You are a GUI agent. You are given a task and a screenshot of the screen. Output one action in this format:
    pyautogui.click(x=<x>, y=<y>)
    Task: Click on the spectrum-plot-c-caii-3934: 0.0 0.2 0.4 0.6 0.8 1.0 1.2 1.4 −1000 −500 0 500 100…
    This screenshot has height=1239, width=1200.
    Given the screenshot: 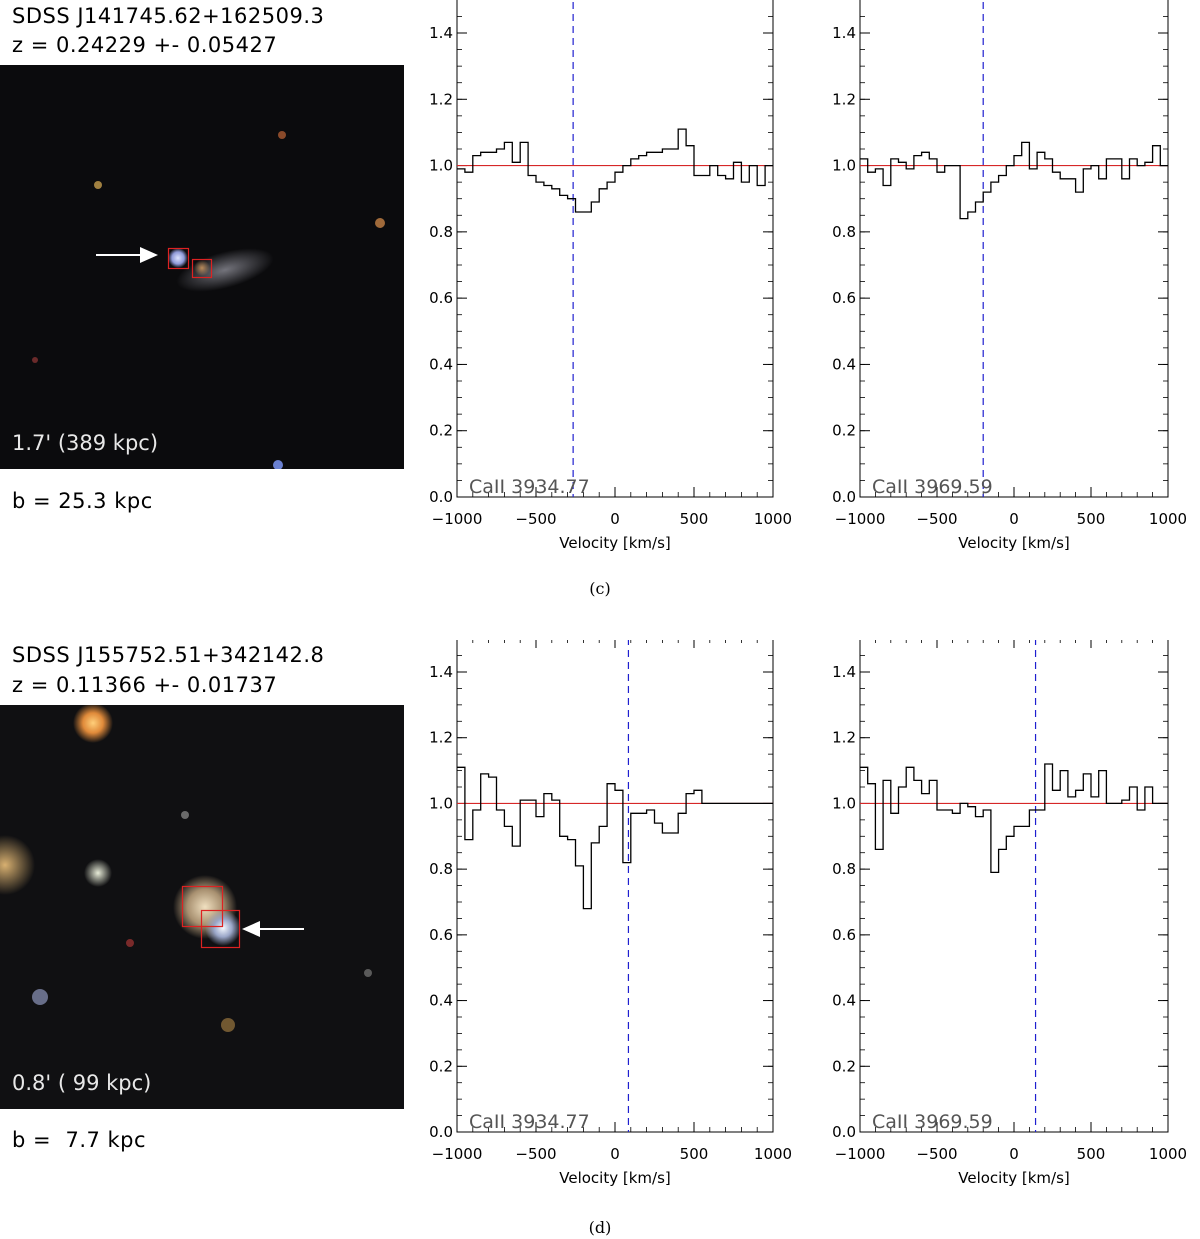 What is the action you would take?
    pyautogui.click(x=607, y=280)
    